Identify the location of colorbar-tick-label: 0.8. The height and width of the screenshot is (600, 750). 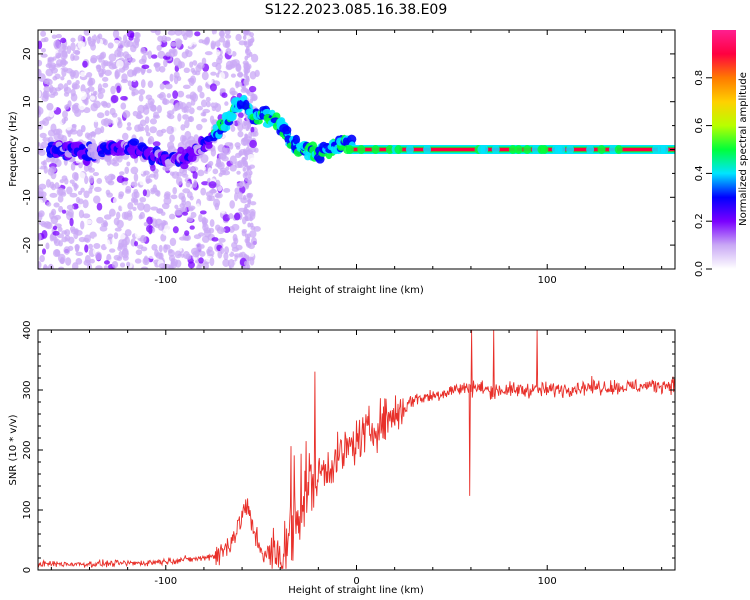
(699, 78).